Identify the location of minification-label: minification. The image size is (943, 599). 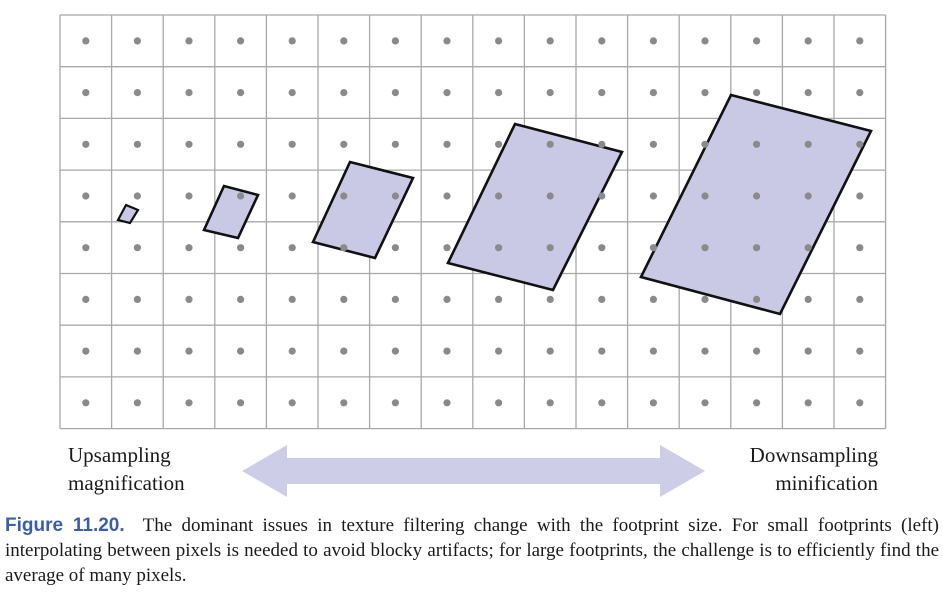
(826, 483).